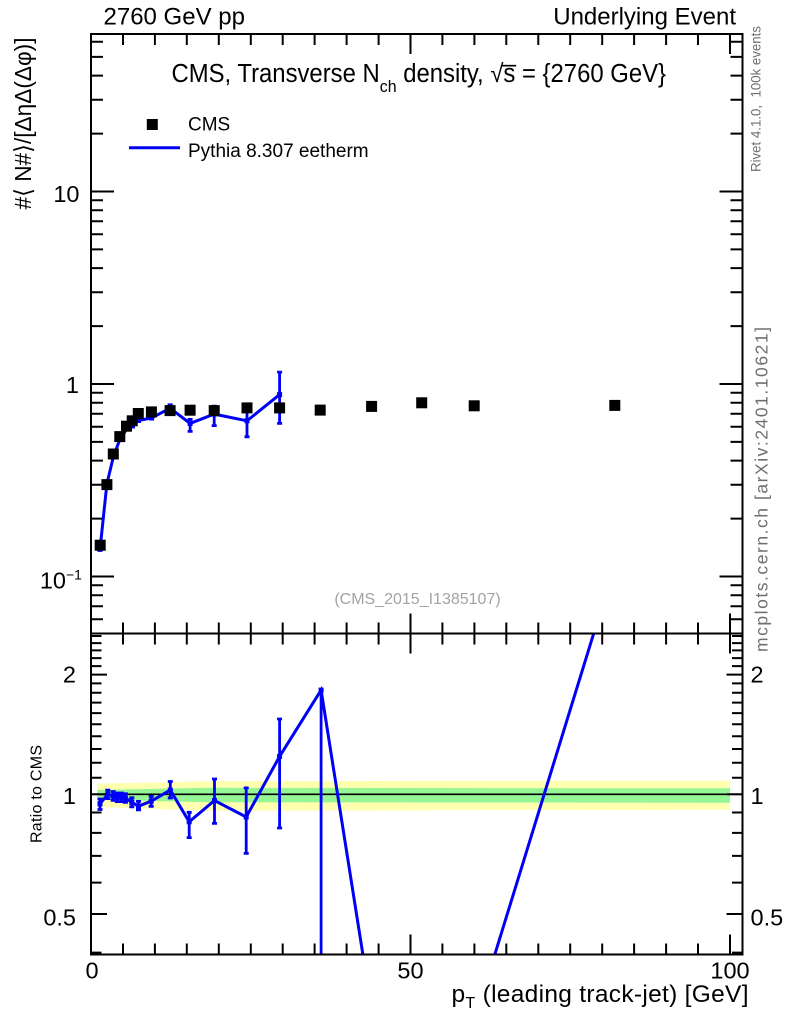 The image size is (786, 1029). What do you see at coordinates (278, 151) in the screenshot?
I see `svg-text: Pythia 8.307 eetherm` at bounding box center [278, 151].